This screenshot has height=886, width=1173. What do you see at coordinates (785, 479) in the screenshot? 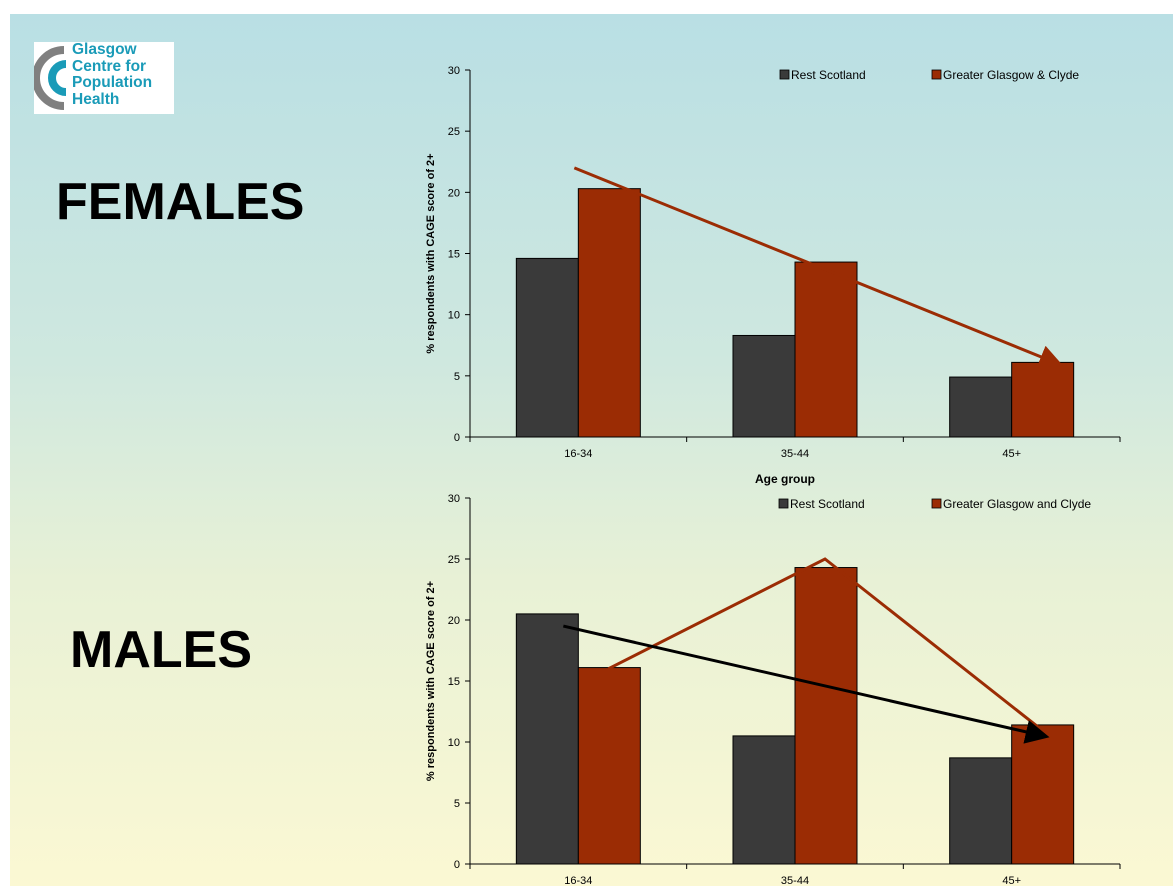
I see `x-axis-title: Age group` at bounding box center [785, 479].